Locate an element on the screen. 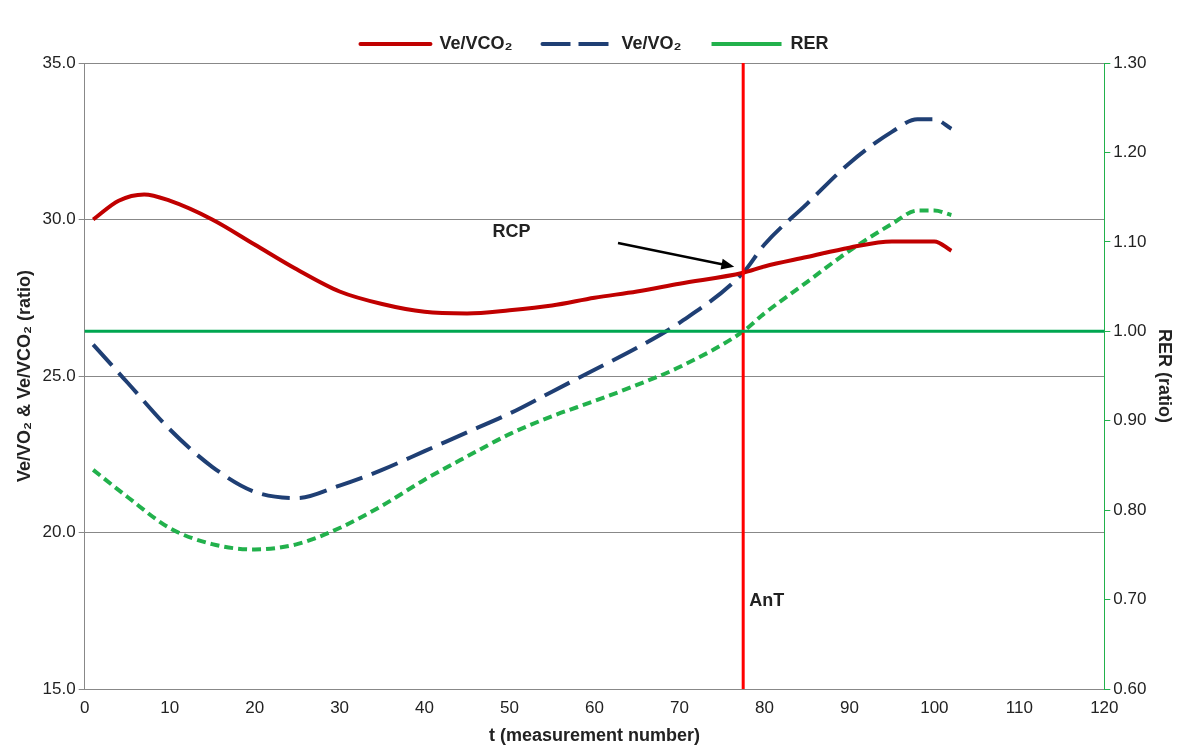 Image resolution: width=1189 pixels, height=756 pixels. x-tick-label: 110 is located at coordinates (1019, 707).